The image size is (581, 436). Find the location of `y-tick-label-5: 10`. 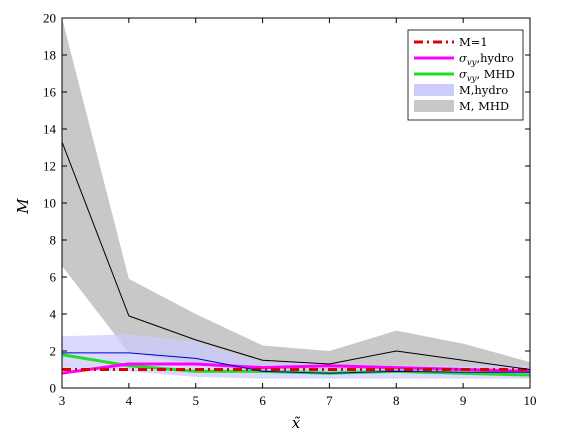

y-tick-label-5: 10 is located at coordinates (49, 203).